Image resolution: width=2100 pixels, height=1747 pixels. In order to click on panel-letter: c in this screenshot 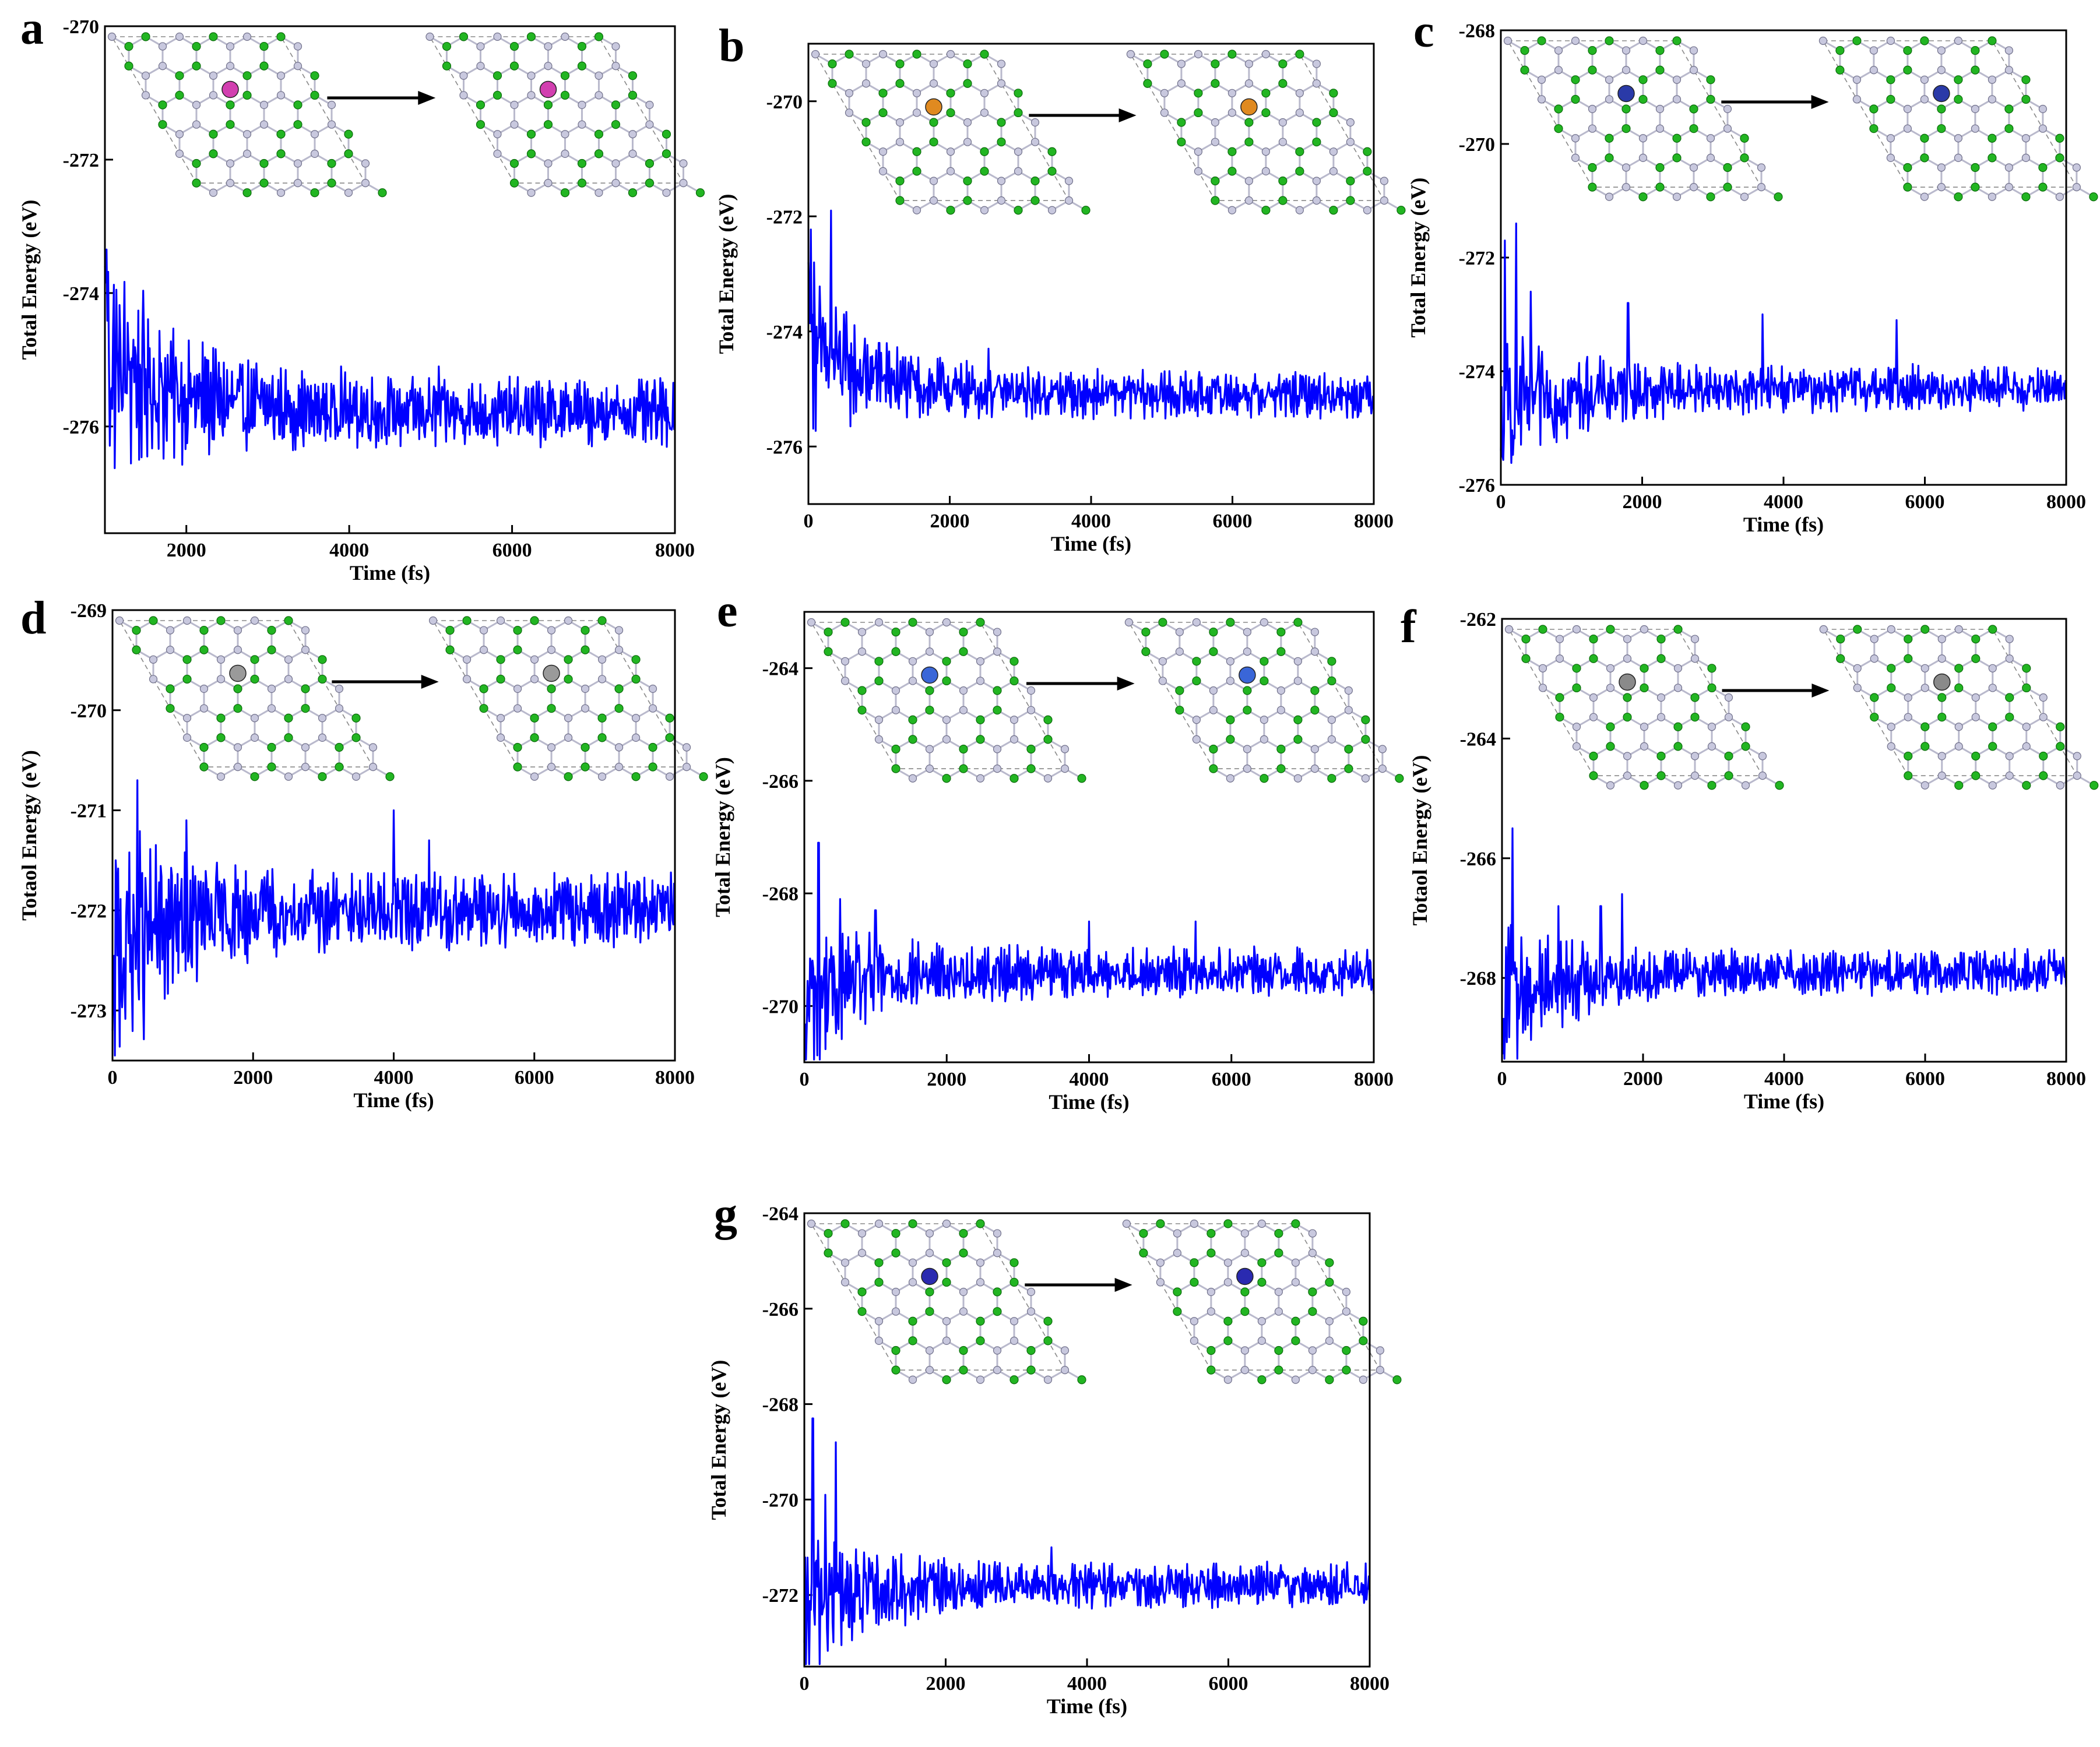, I will do `click(1423, 32)`.